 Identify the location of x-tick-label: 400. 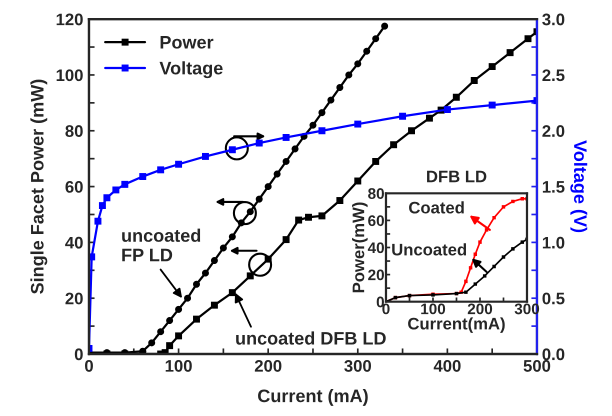
(447, 366).